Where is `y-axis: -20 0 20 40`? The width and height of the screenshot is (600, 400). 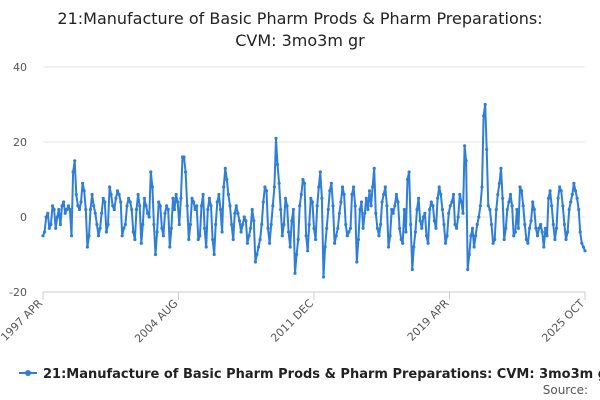 y-axis: -20 0 20 40 is located at coordinates (18, 180).